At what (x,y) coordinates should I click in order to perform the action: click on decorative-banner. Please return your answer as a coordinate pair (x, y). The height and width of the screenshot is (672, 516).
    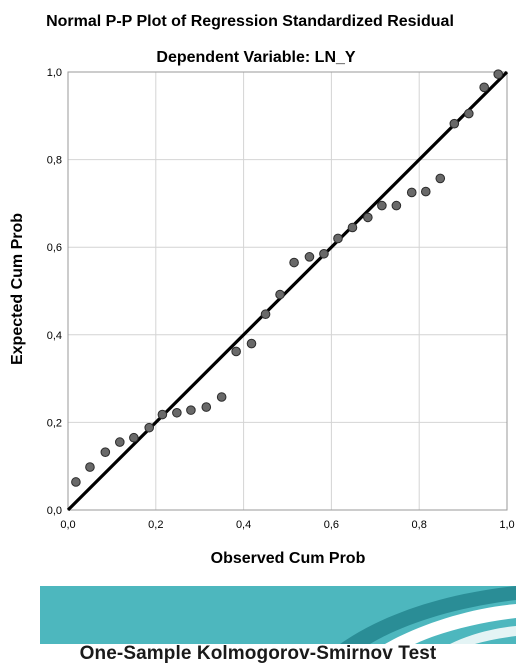
    Looking at the image, I should click on (278, 615).